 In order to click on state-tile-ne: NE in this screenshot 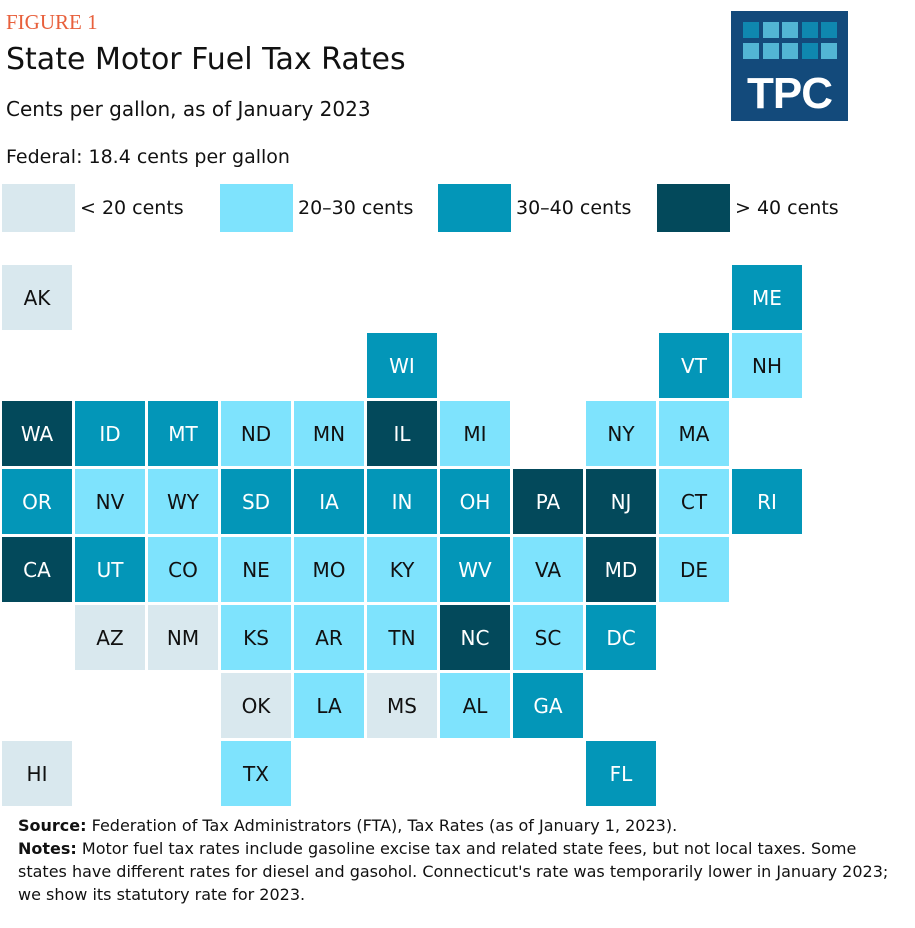, I will do `click(256, 569)`.